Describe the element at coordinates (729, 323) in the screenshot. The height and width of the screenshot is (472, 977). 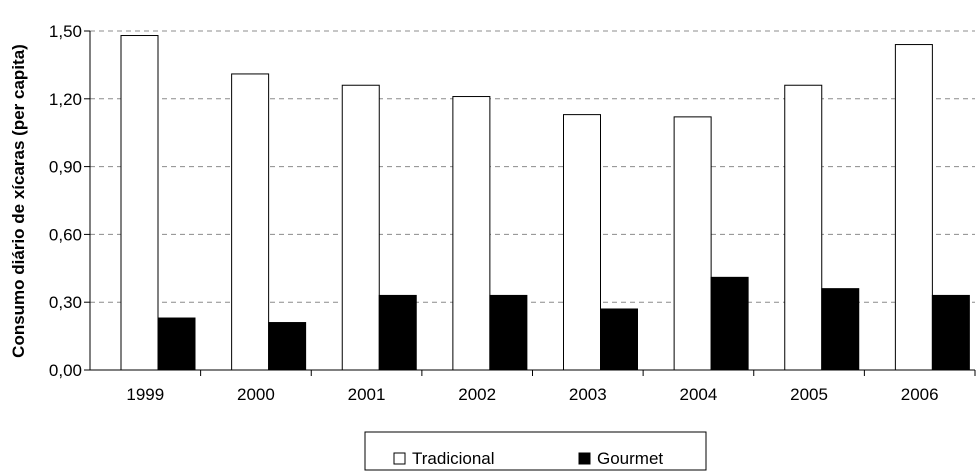
I see `bar-gourmet-2004` at that location.